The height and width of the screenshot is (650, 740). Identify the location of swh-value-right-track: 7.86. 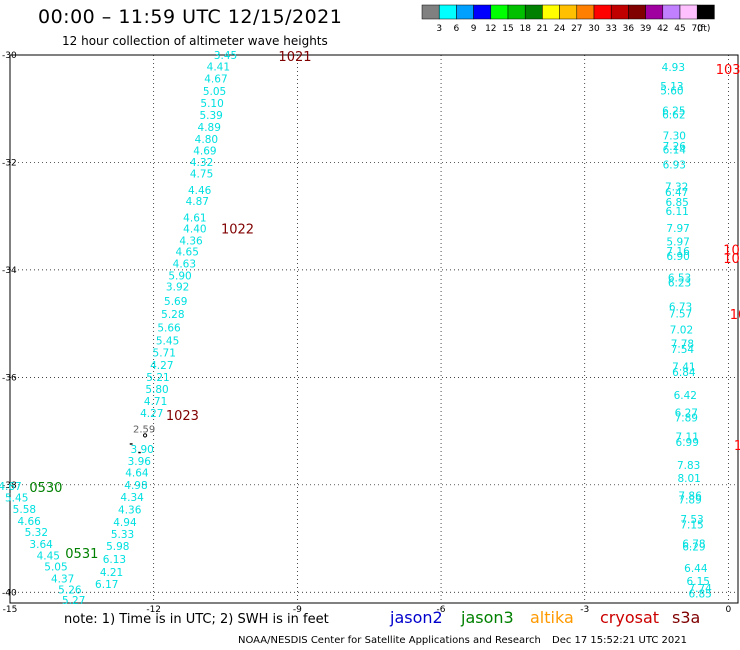
(690, 497).